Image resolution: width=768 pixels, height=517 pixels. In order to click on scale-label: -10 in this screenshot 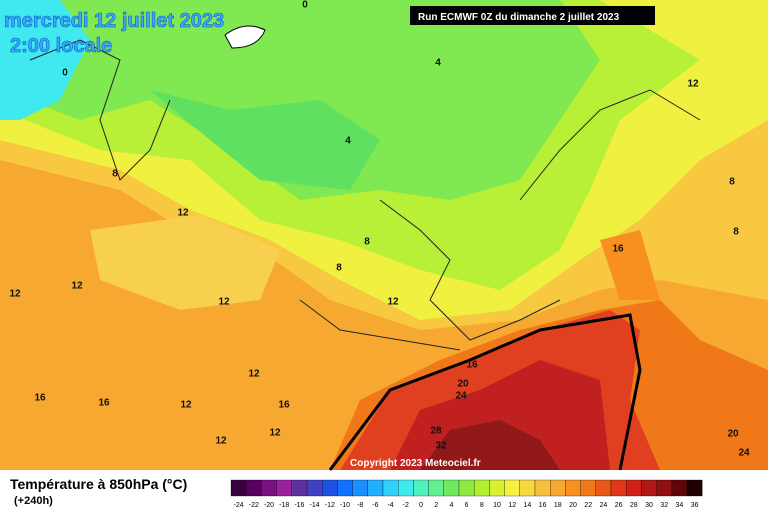, I will do `click(345, 505)`.